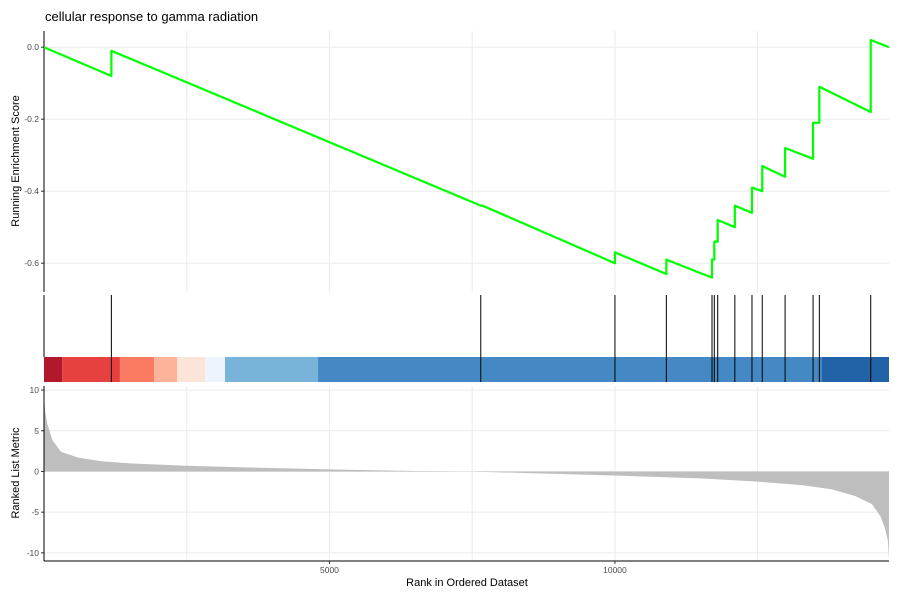  I want to click on metric-y-tick-label: 5, so click(36, 431).